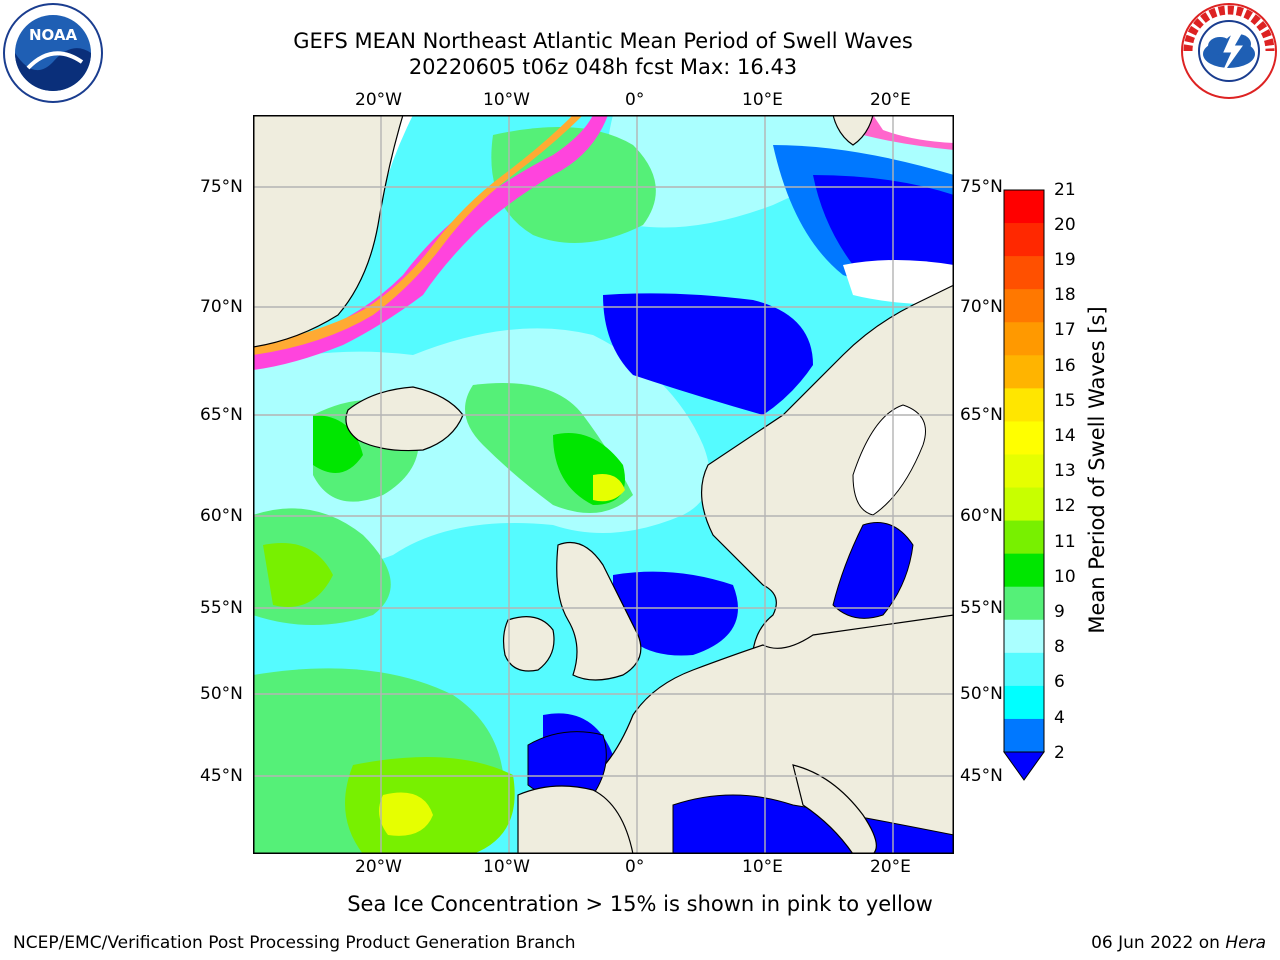 Image resolution: width=1280 pixels, height=960 pixels. I want to click on colorbar-tick: 15, so click(1065, 401).